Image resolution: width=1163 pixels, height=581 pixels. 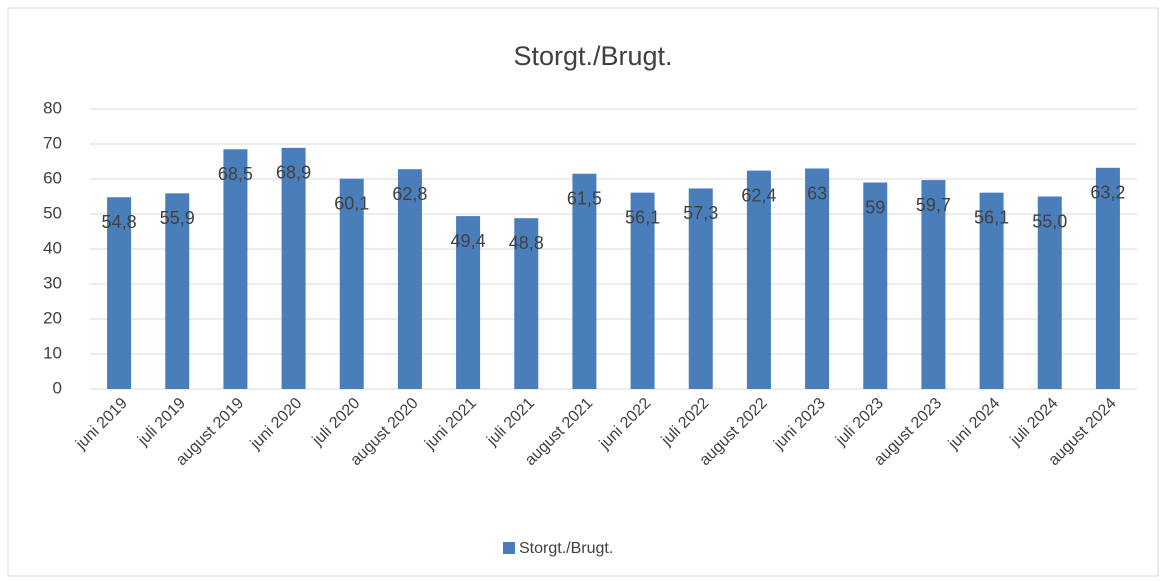 What do you see at coordinates (592, 56) in the screenshot?
I see `chart-title: Storgt./Brugt.` at bounding box center [592, 56].